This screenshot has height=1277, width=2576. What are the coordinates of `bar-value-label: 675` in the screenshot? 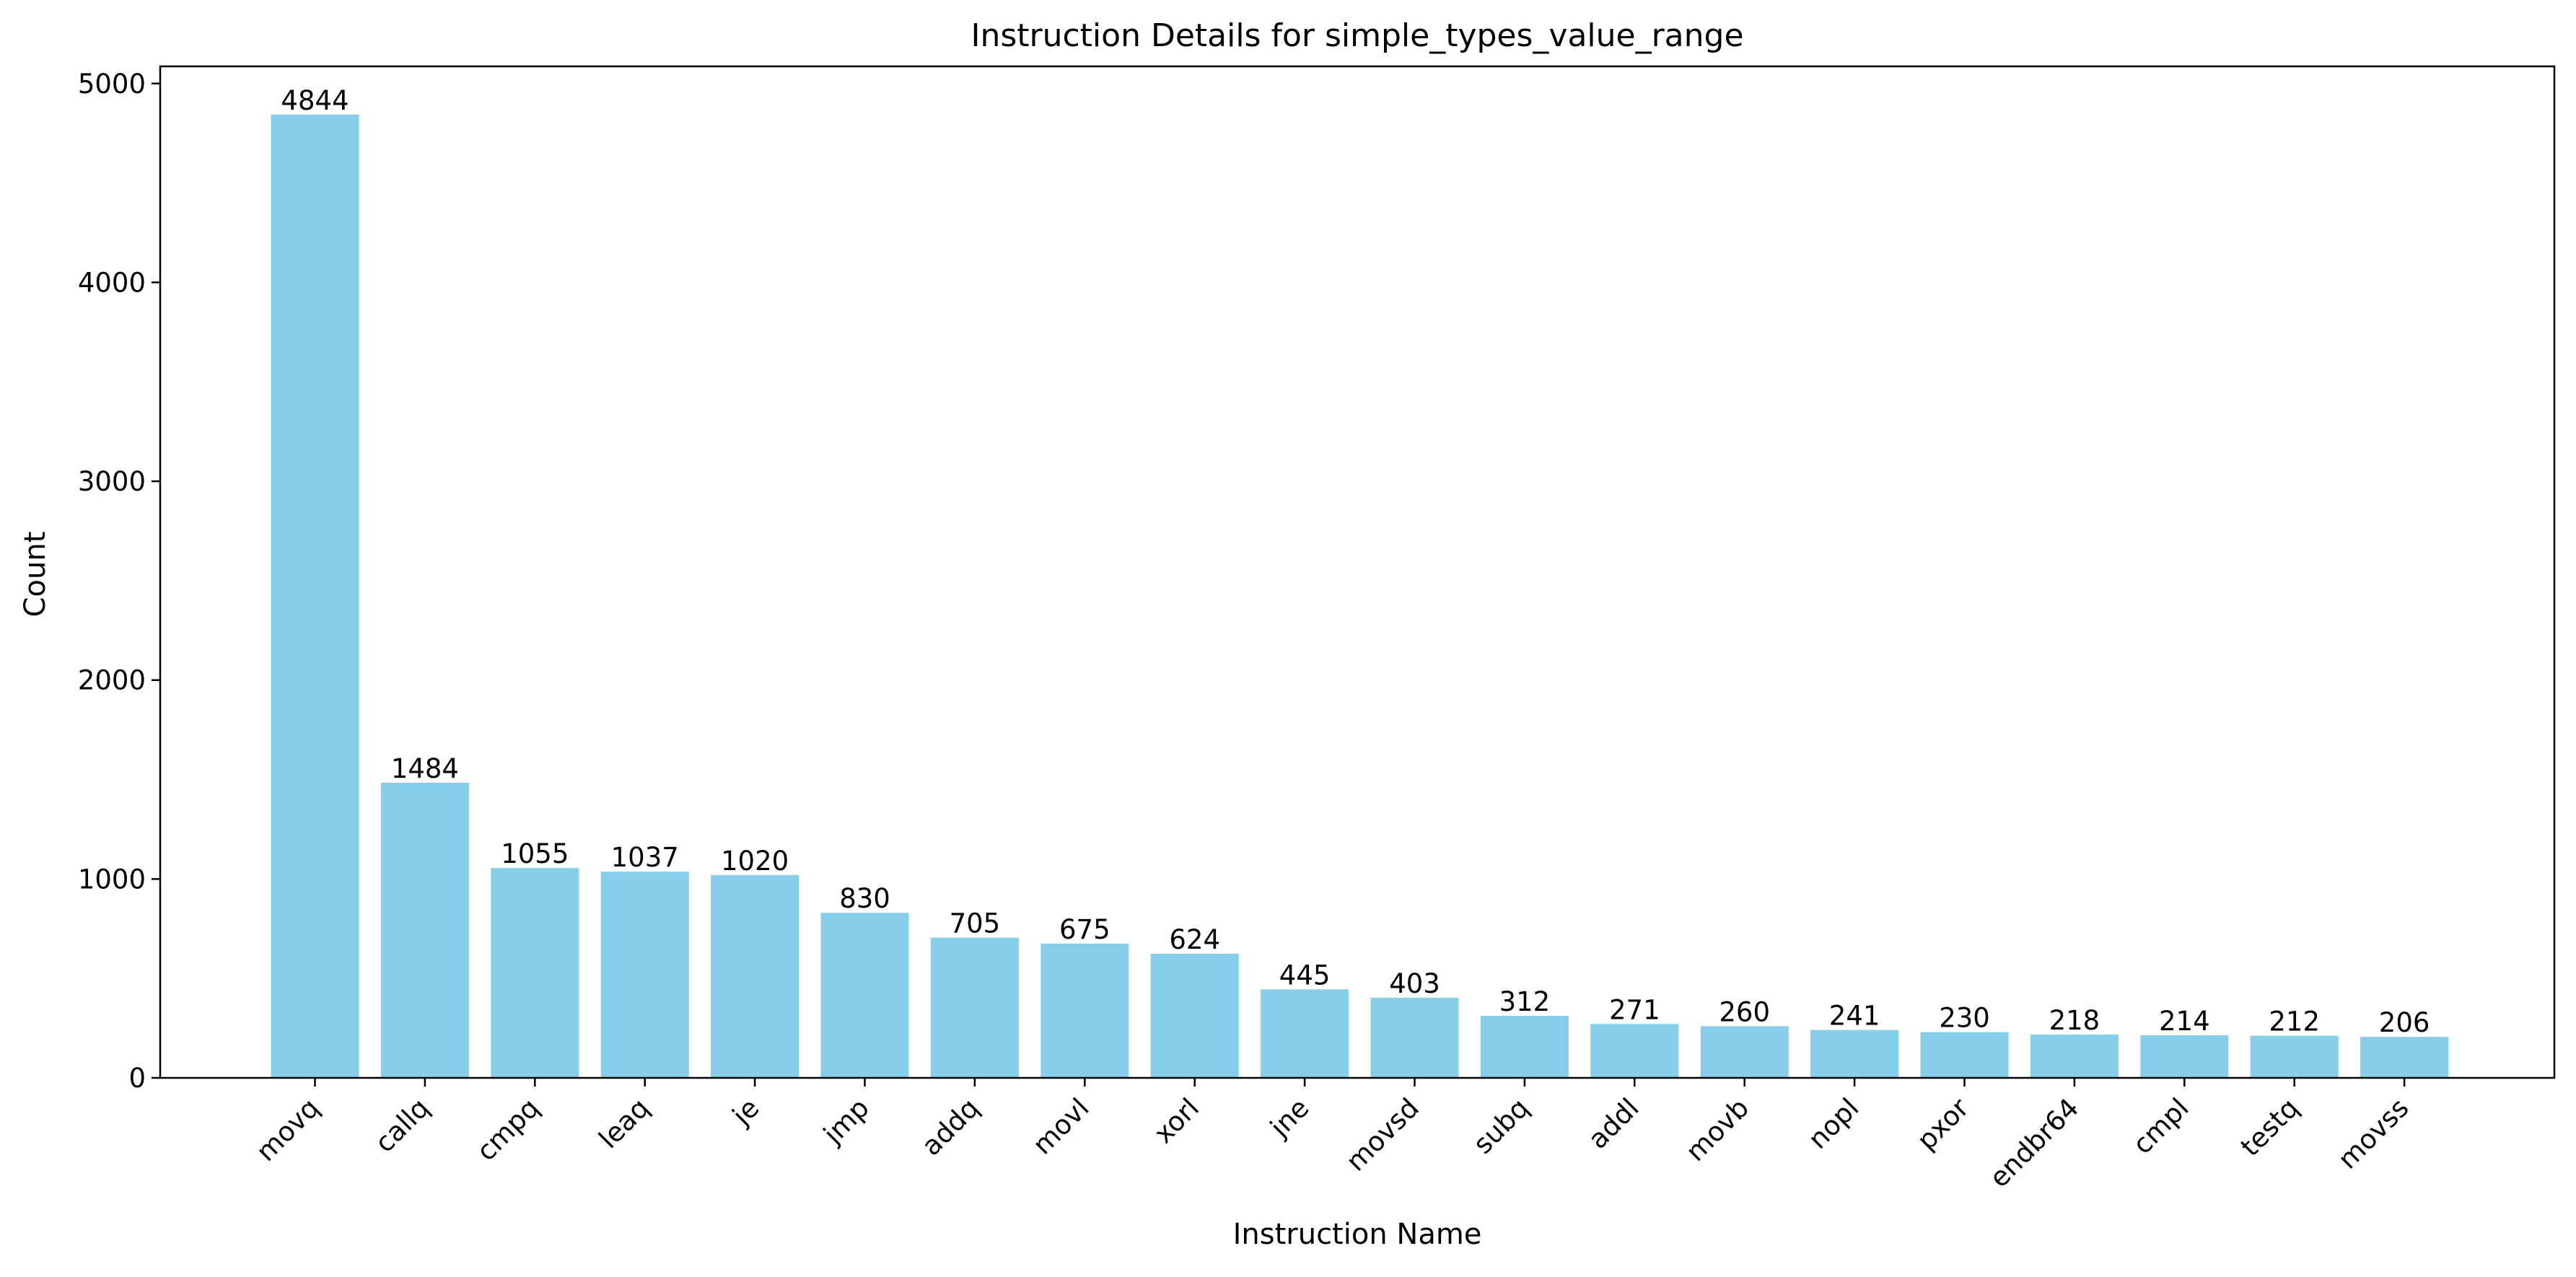 It's located at (1084, 929).